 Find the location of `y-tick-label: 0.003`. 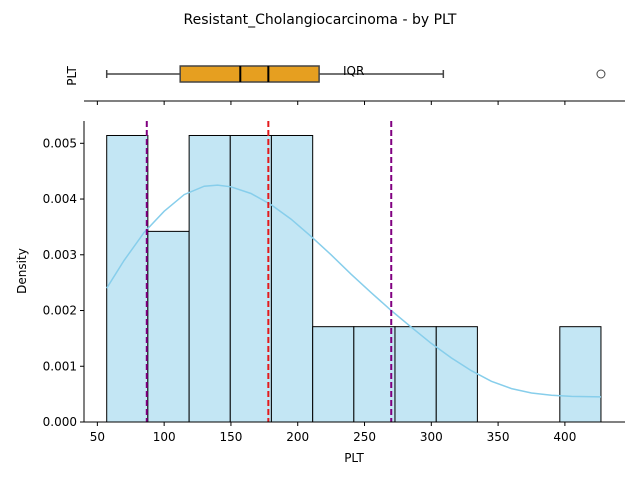

y-tick-label: 0.003 is located at coordinates (60, 255).